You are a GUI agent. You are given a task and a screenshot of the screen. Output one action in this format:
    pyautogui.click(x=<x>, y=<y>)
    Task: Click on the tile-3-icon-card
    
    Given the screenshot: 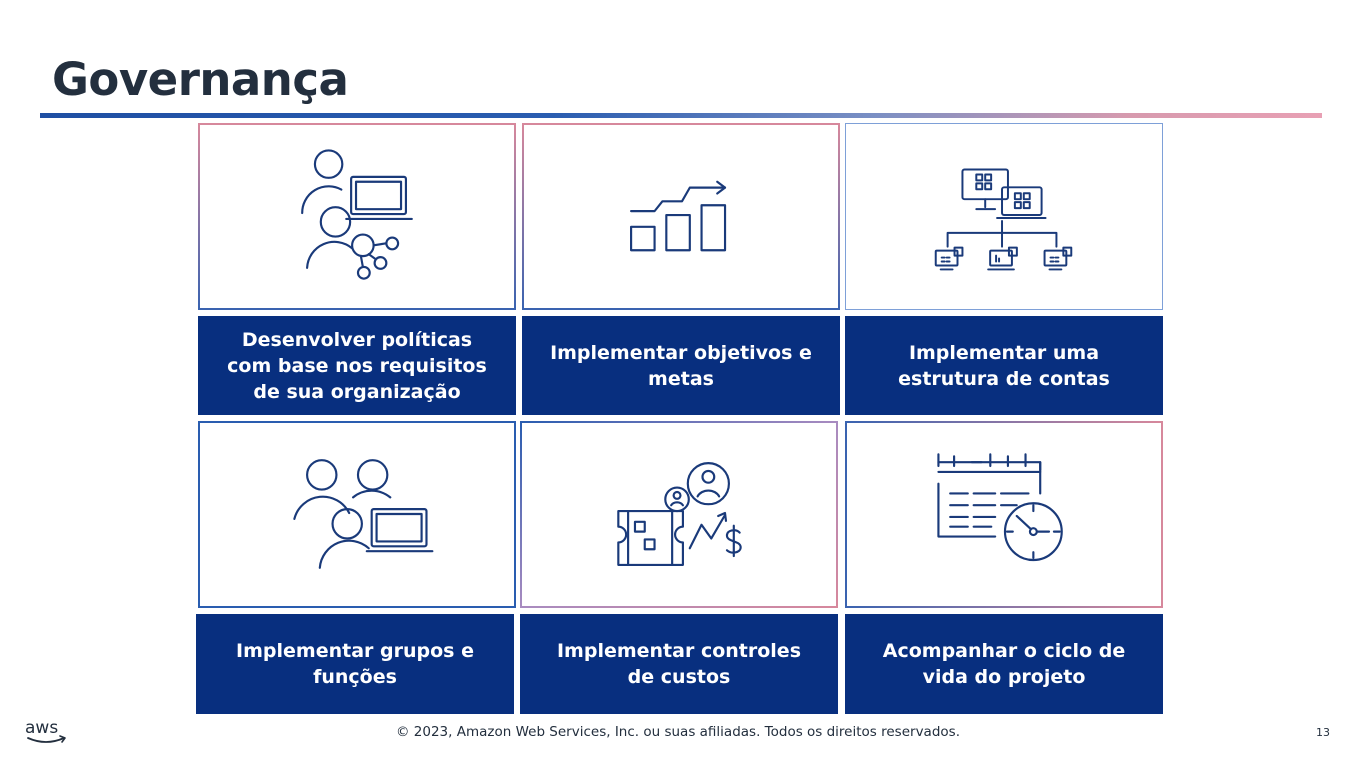 What is the action you would take?
    pyautogui.click(x=1004, y=216)
    